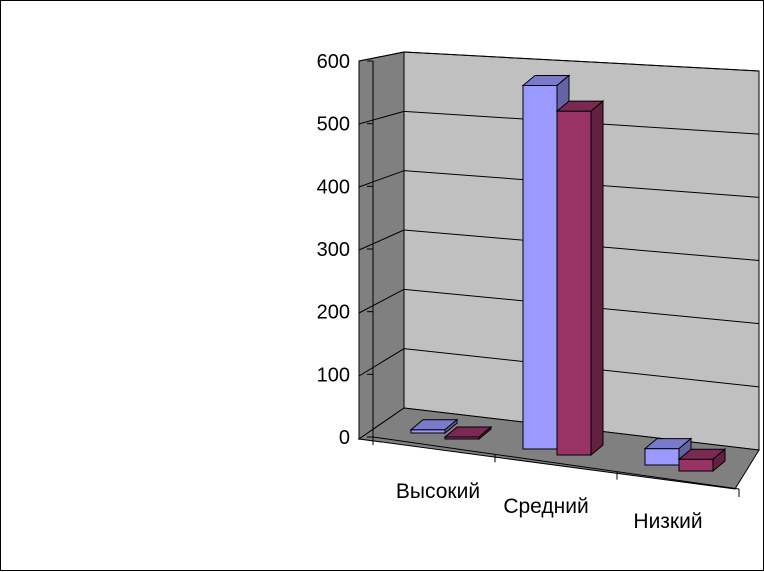 Image resolution: width=764 pixels, height=572 pixels. I want to click on x-axis-ticks, so click(556, 467).